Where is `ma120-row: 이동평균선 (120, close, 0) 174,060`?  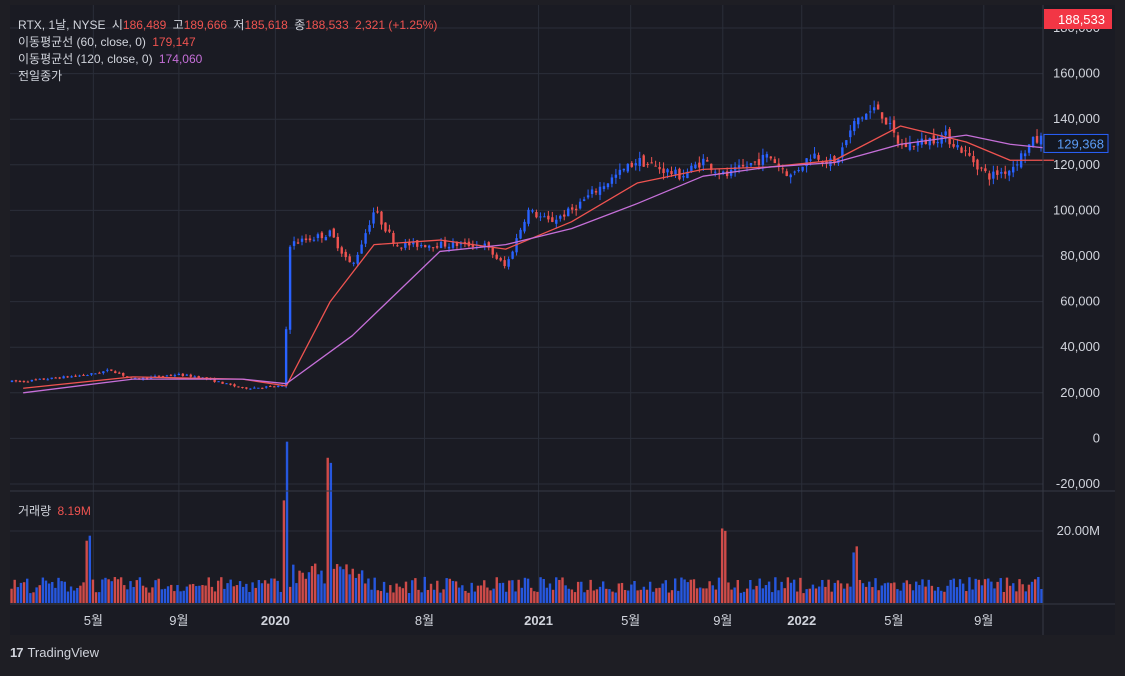
ma120-row: 이동평균선 (120, close, 0) 174,060 is located at coordinates (229, 59).